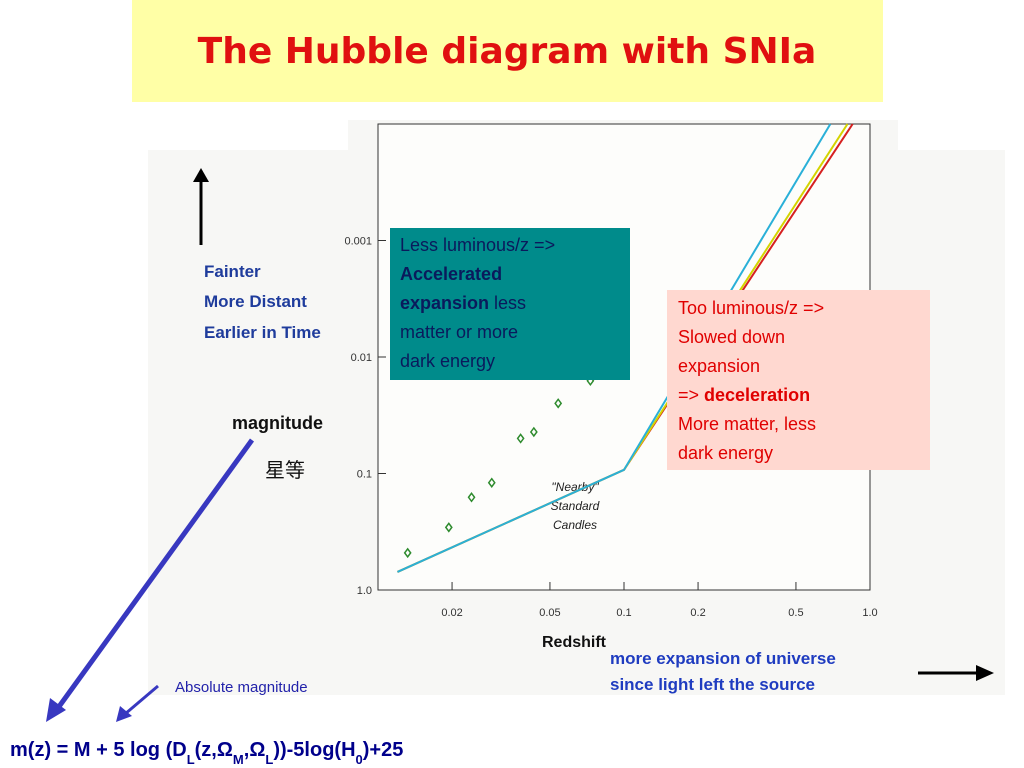 The image size is (1024, 768). What do you see at coordinates (206, 750) in the screenshot?
I see `formula-part: (z,` at bounding box center [206, 750].